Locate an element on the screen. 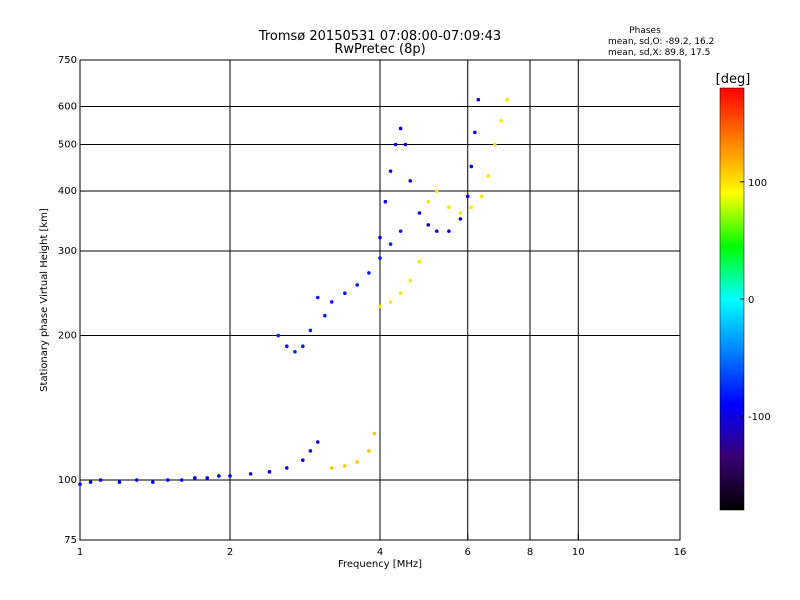  x-tick-label: 2 is located at coordinates (230, 552).